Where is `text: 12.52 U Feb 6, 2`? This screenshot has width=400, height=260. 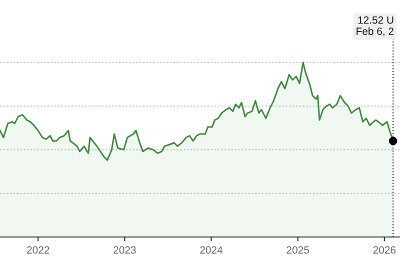 text: 12.52 U Feb 6, 2 is located at coordinates (375, 26).